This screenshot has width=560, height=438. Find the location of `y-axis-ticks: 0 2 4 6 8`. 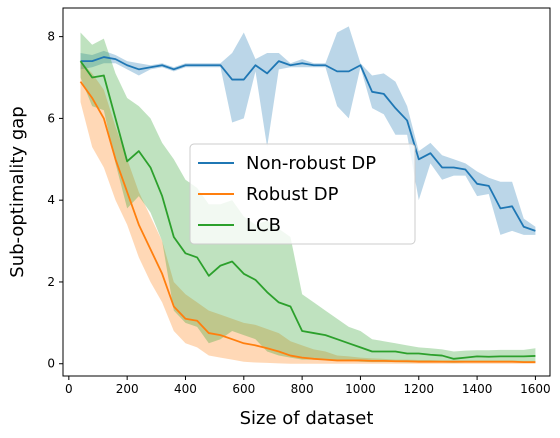

y-axis-ticks: 0 2 4 6 8 is located at coordinates (55, 200).